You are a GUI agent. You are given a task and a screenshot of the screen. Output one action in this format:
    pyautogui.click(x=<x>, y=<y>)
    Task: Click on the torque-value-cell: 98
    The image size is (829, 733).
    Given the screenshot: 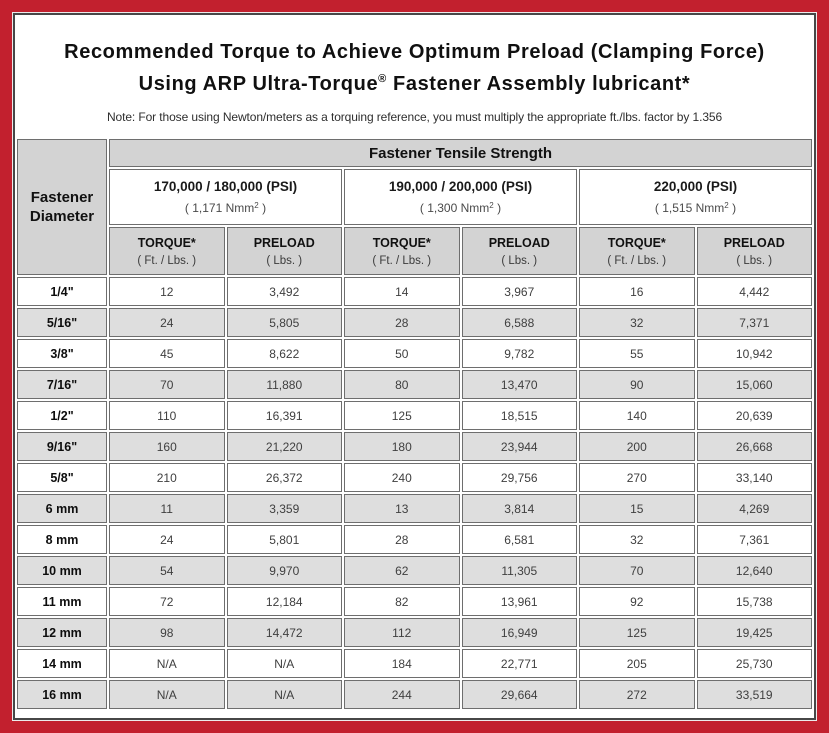 What is the action you would take?
    pyautogui.click(x=167, y=632)
    